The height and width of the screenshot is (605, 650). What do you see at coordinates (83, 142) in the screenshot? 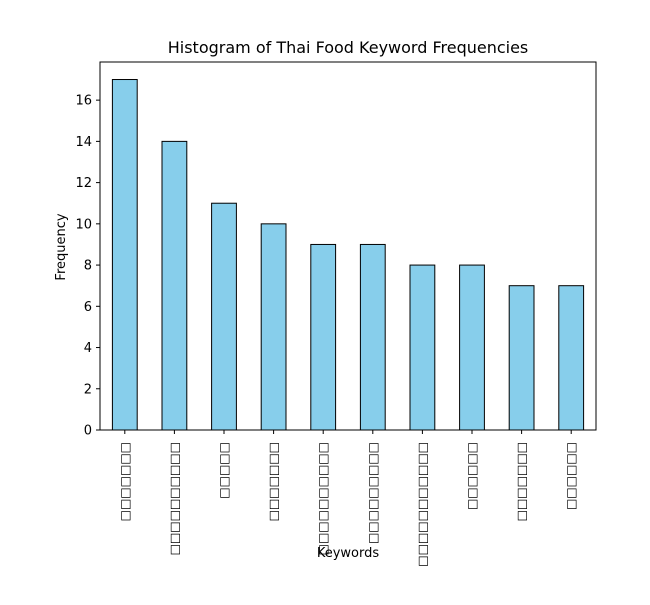
I see `y-tick-label-7: 14` at bounding box center [83, 142].